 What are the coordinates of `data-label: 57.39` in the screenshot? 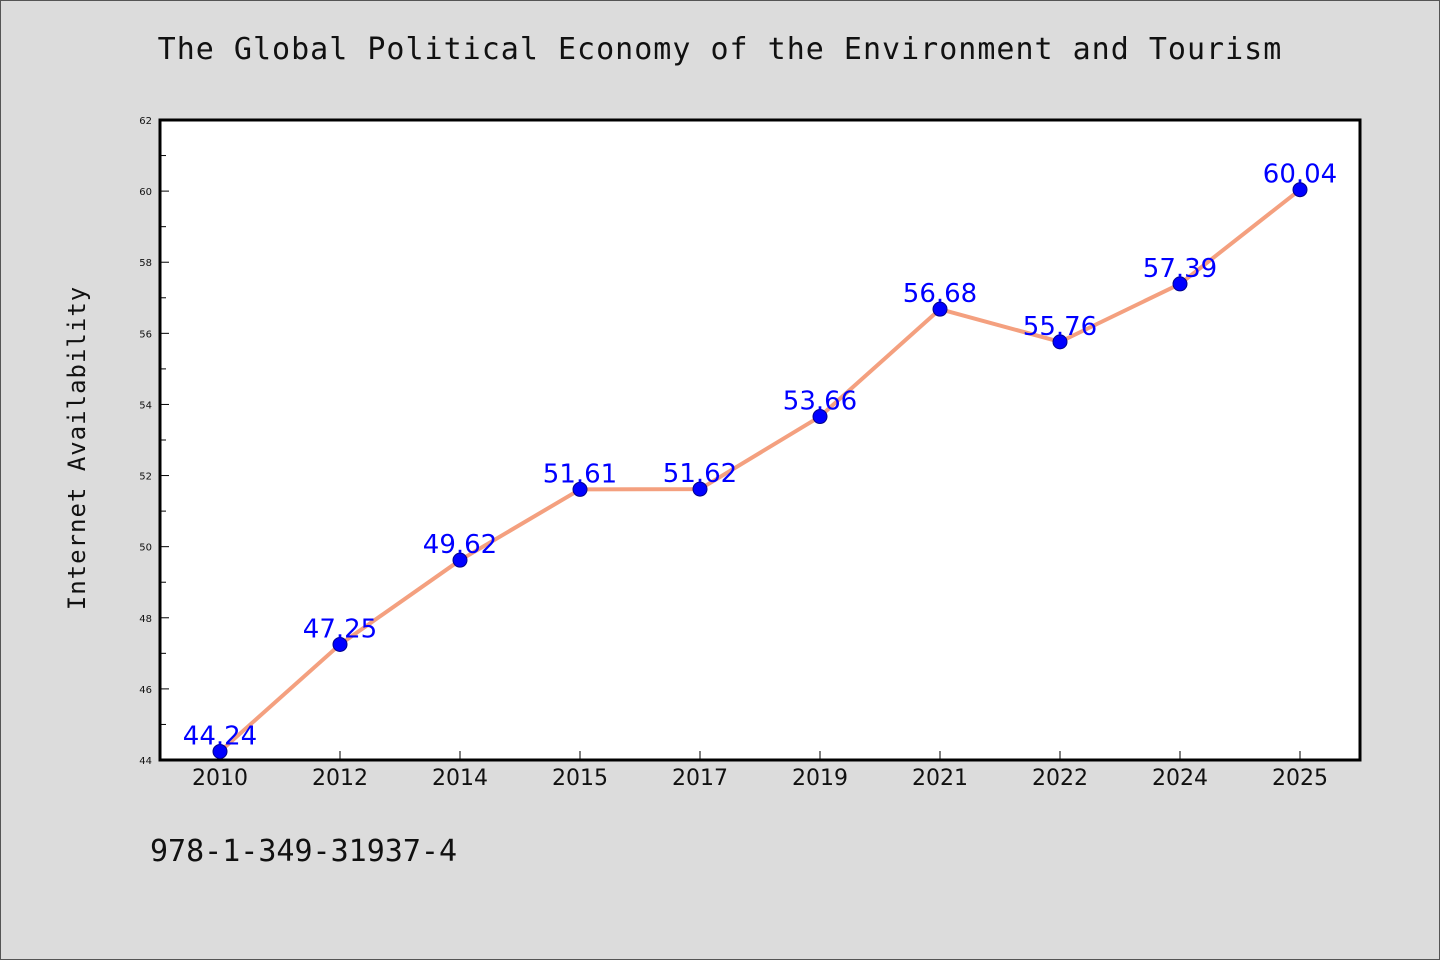 It's located at (1180, 269).